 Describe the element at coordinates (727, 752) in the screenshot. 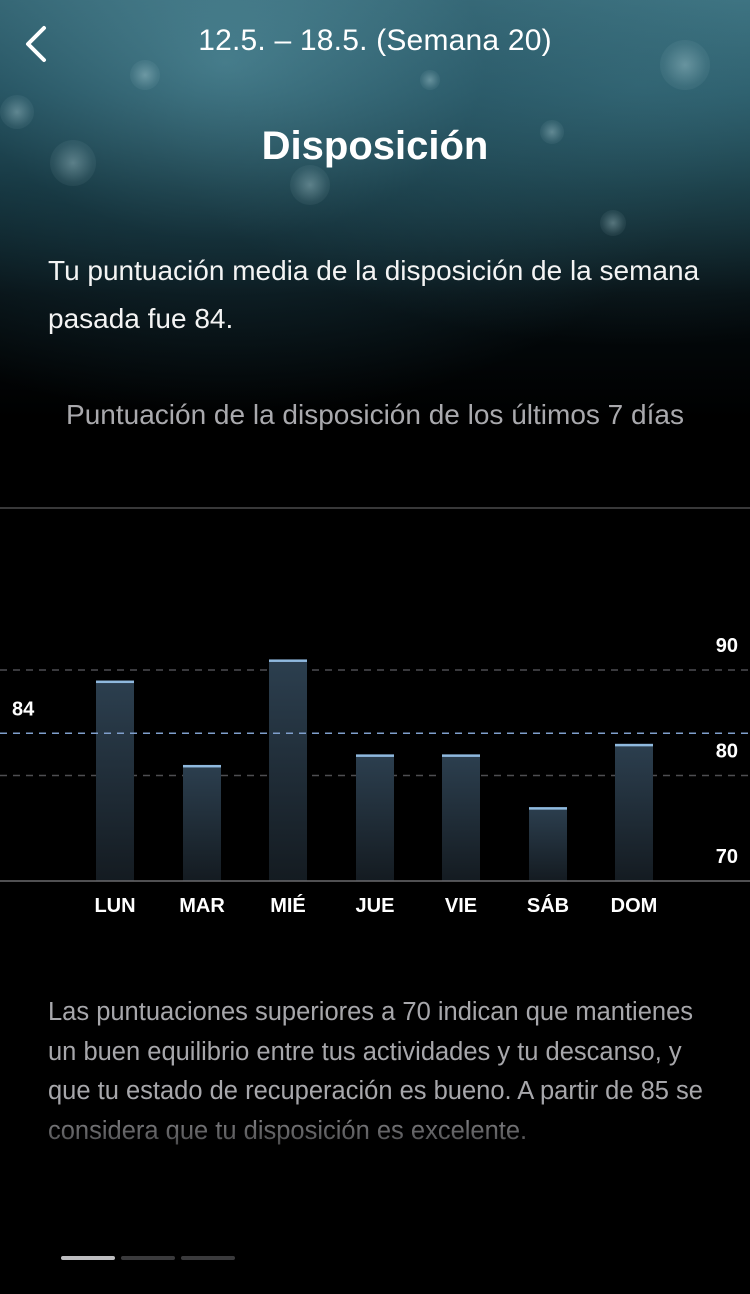

I see `y-tick-label: 80` at that location.